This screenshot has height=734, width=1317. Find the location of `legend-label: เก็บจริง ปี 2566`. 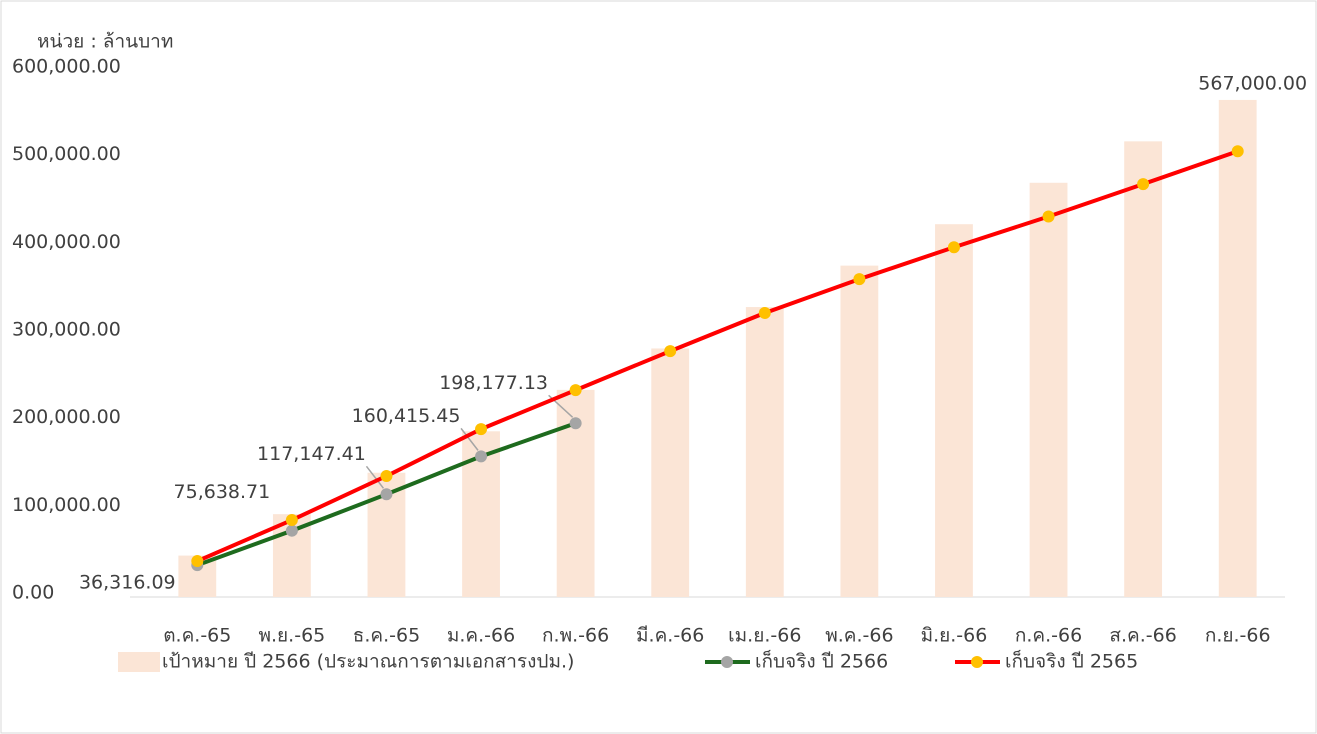

legend-label: เก็บจริง ปี 2566 is located at coordinates (821, 661).